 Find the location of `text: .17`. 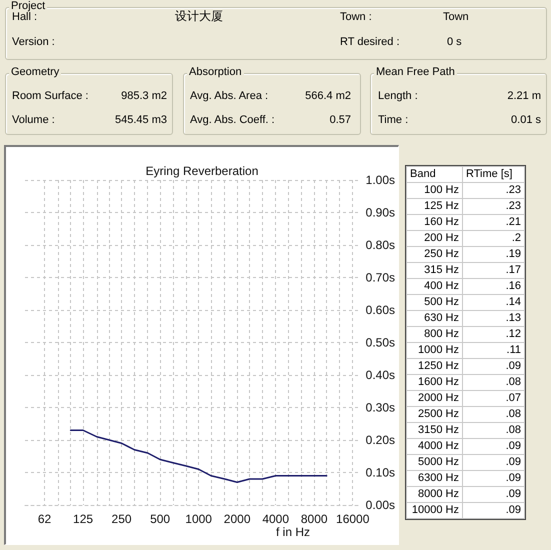

text: .17 is located at coordinates (513, 270).